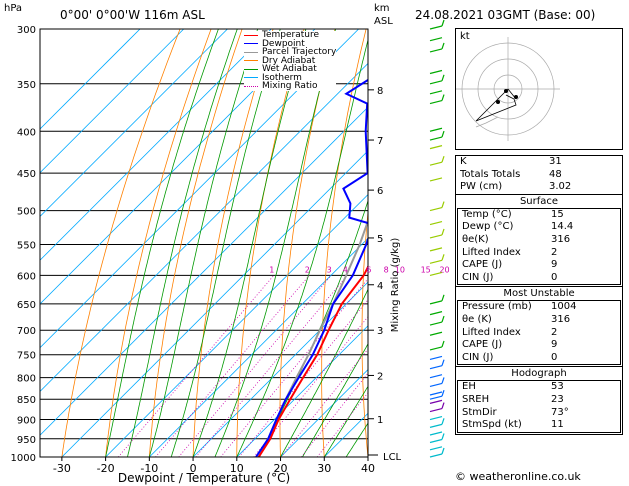  What do you see at coordinates (368, 269) in the screenshot?
I see `mixing-ratio-label: 6` at bounding box center [368, 269].